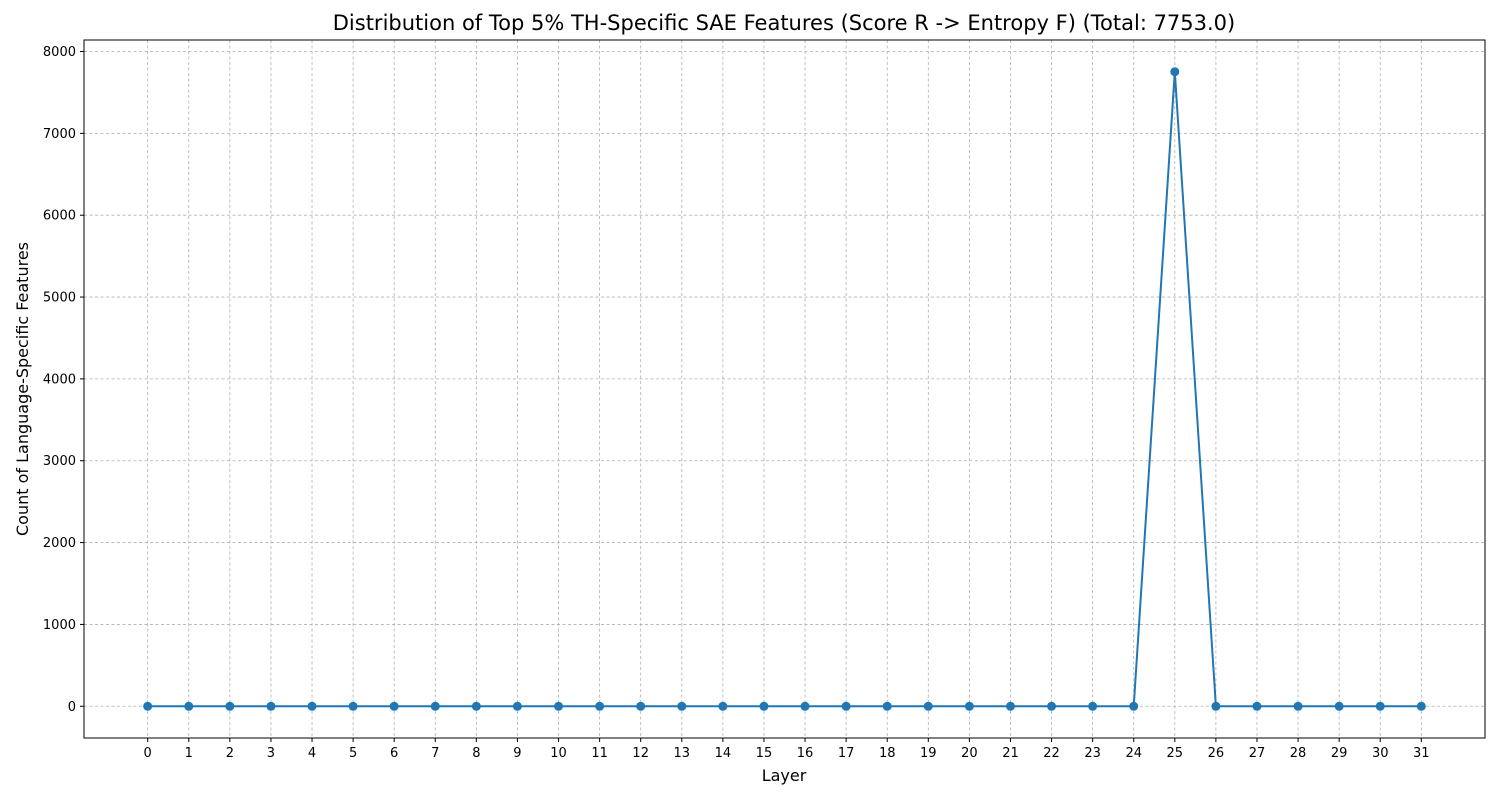  I want to click on y-tick-label: 3000, so click(59, 461).